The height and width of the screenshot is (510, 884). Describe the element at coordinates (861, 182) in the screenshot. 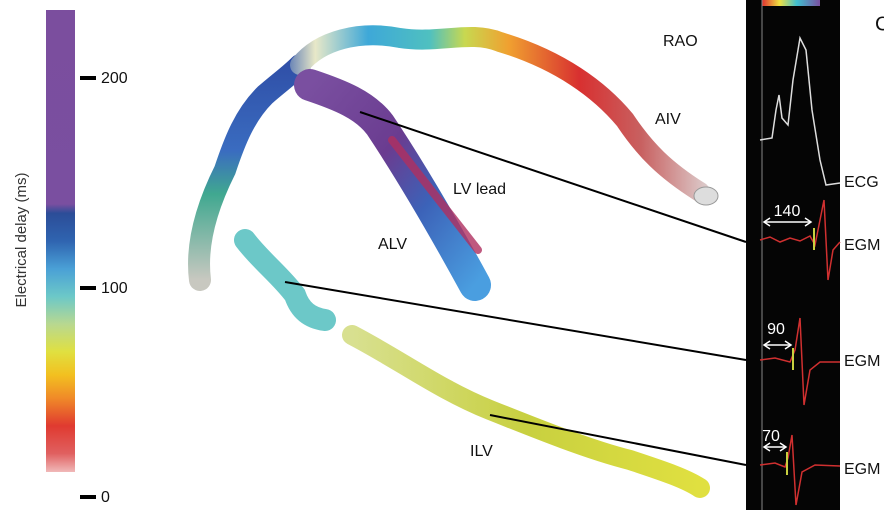

I see `trace-label: ECG` at that location.